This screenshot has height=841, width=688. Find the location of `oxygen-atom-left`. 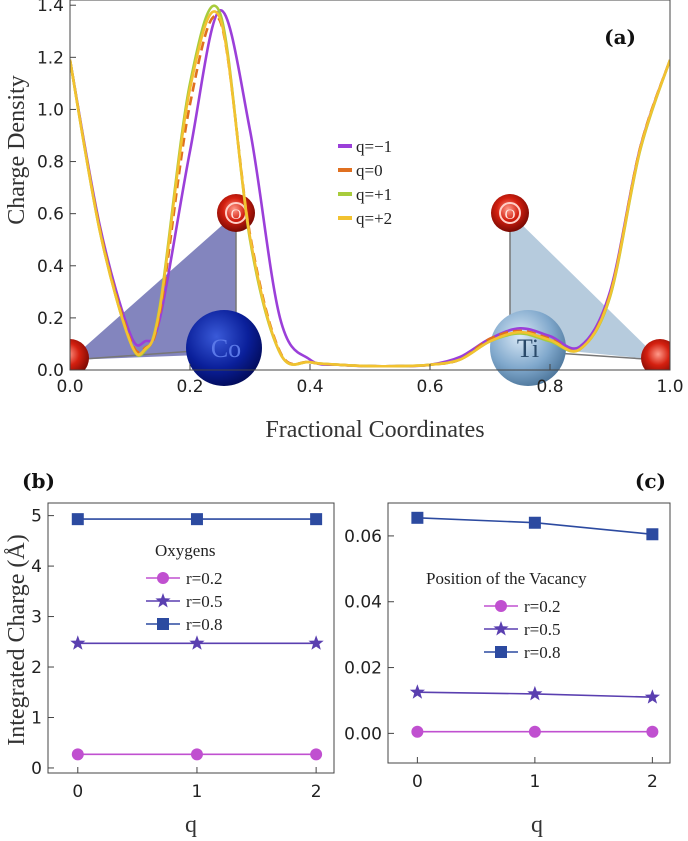

oxygen-atom-left is located at coordinates (79, 354).